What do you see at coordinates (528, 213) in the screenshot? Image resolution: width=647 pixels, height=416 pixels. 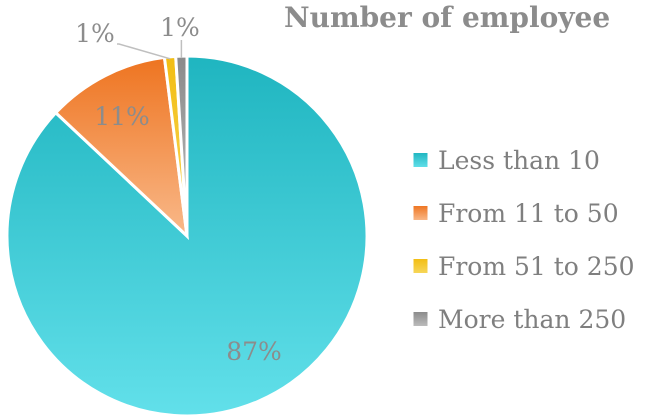 I see `legend-label-from-11-to-50: From 11 to 50` at bounding box center [528, 213].